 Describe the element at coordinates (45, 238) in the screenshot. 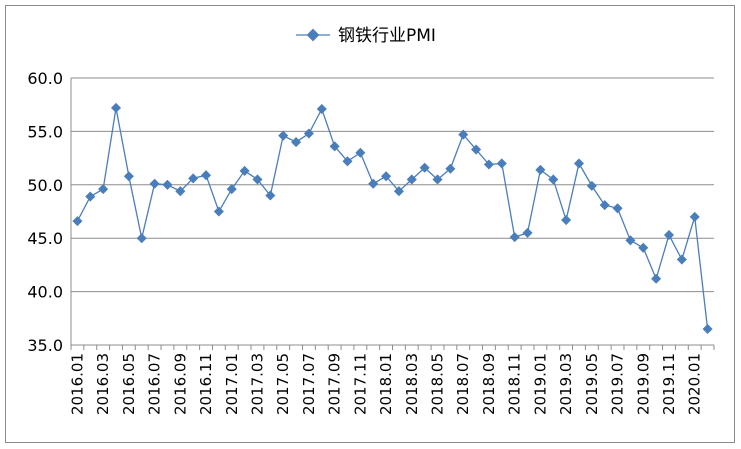

I see `y-tick-label: 45.0` at that location.